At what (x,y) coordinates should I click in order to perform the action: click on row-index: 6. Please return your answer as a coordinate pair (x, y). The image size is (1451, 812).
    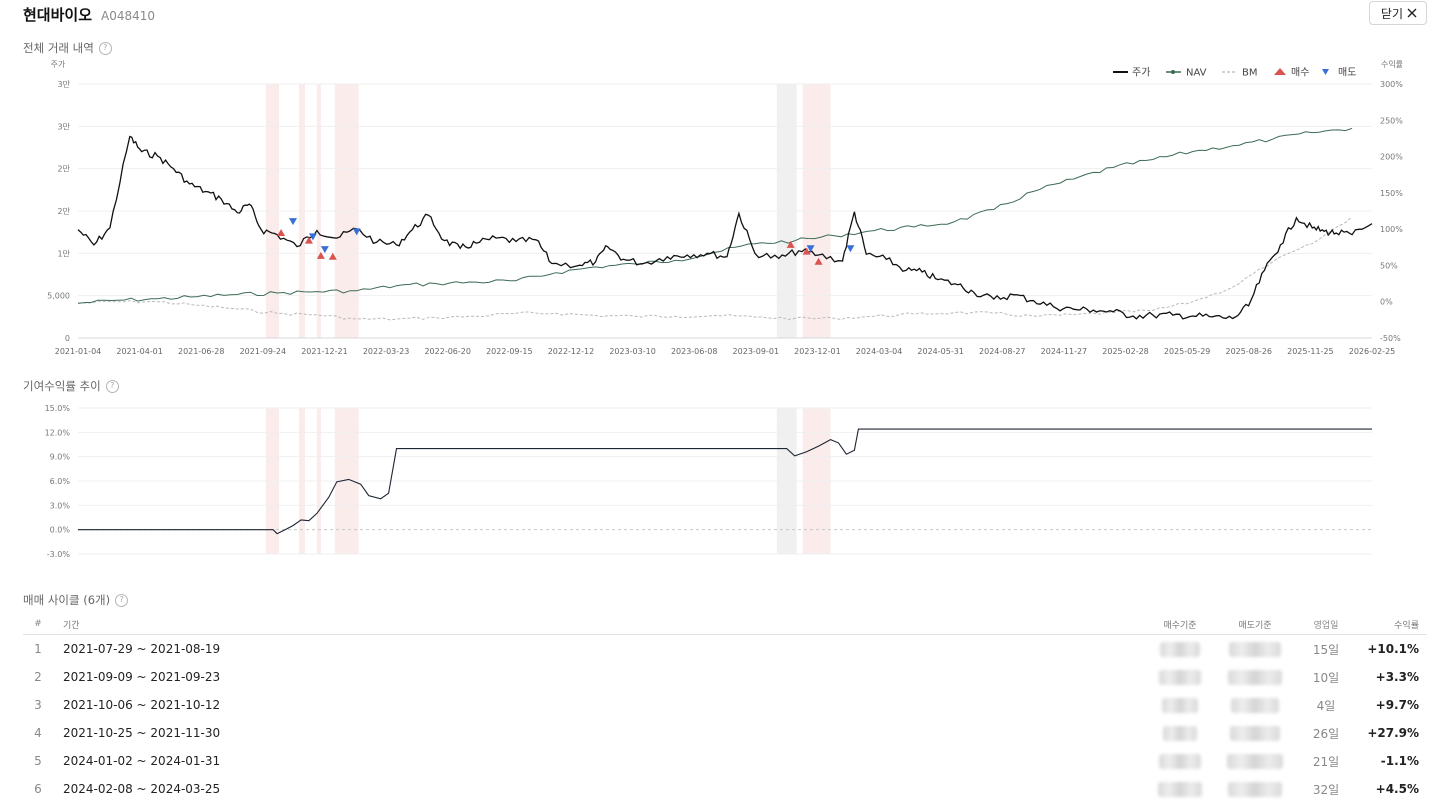
    Looking at the image, I should click on (38, 789).